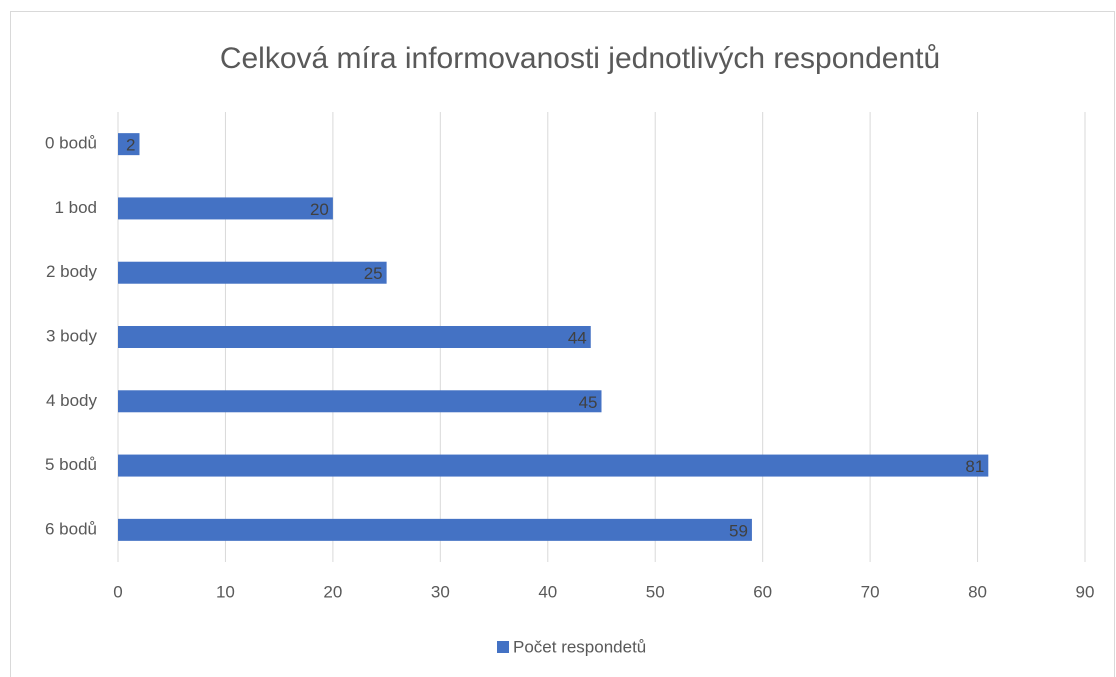 The width and height of the screenshot is (1116, 677). What do you see at coordinates (577, 337) in the screenshot?
I see `data-label: 44` at bounding box center [577, 337].